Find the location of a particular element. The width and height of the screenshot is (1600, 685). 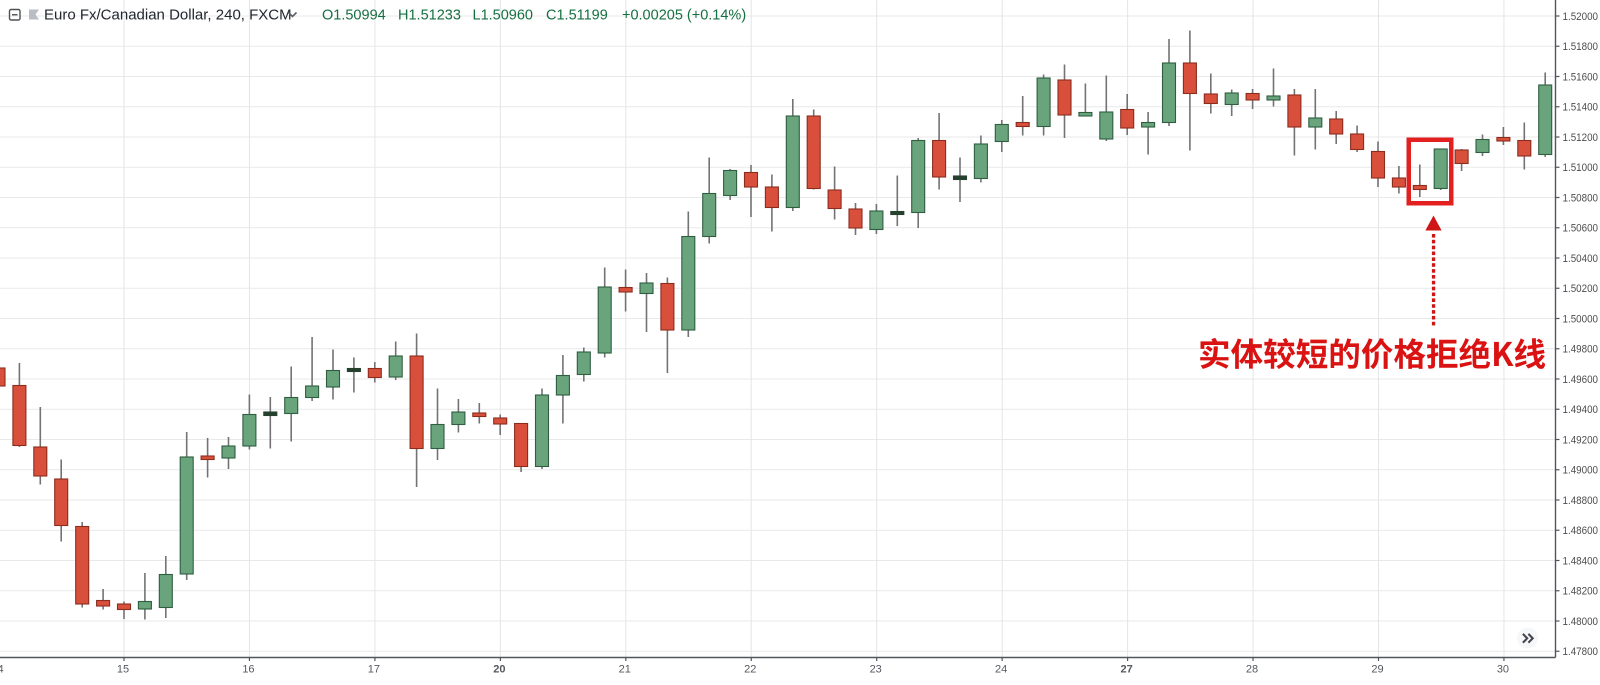

svg-text: 1.50600 is located at coordinates (1581, 229).